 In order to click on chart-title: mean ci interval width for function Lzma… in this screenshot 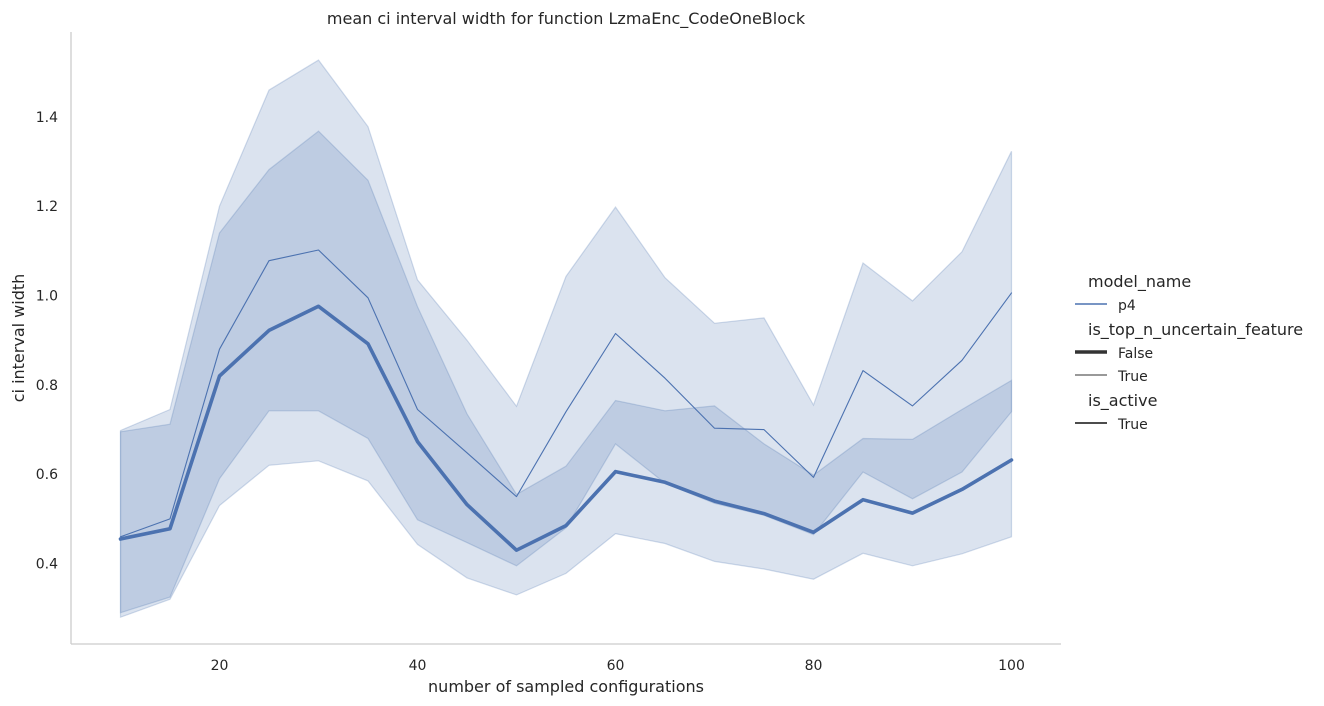, I will do `click(566, 19)`.